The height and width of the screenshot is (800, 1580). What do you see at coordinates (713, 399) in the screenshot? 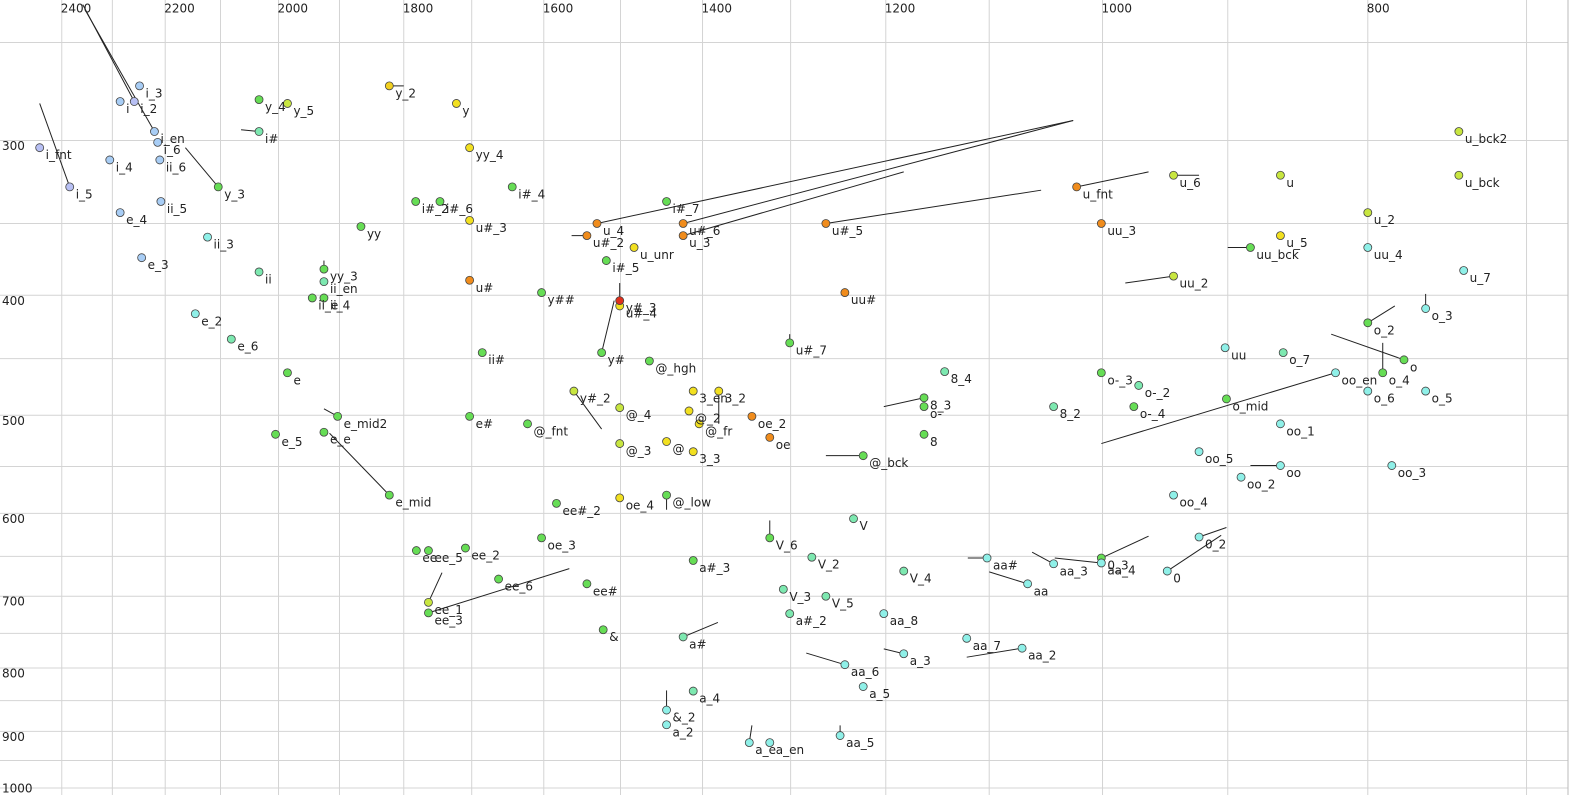
I see `point-label: 3_en` at bounding box center [713, 399].